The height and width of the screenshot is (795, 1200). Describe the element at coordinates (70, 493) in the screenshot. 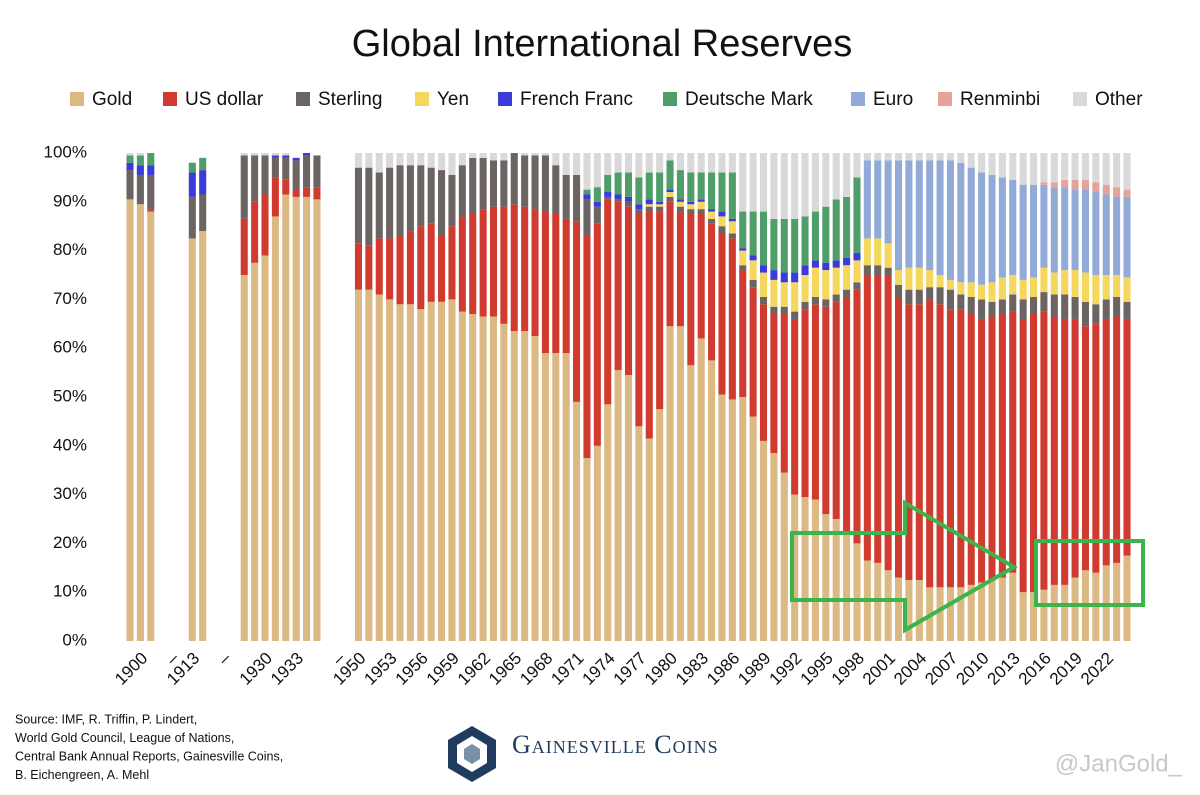

I see `y-tick-label: 30%` at that location.